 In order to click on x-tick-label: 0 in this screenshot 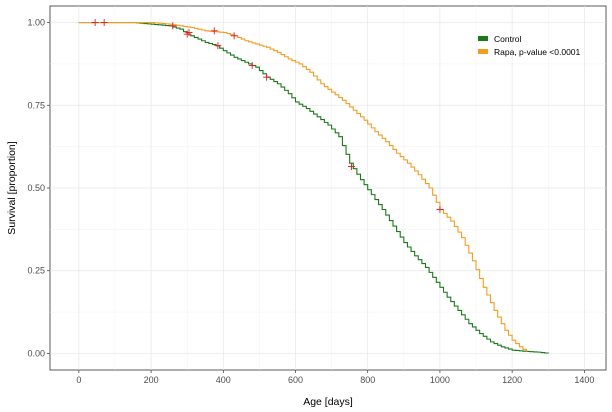, I will do `click(78, 380)`.